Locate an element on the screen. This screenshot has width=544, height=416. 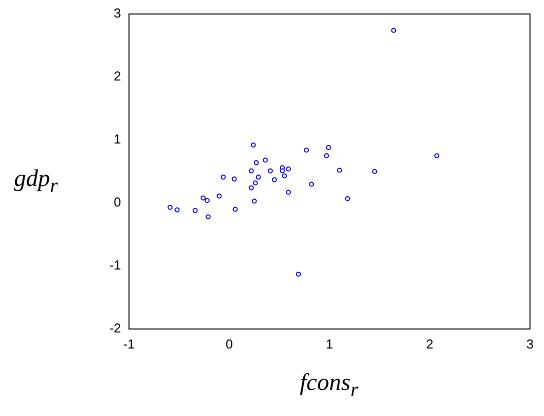
x-tick-label: 0 is located at coordinates (229, 344).